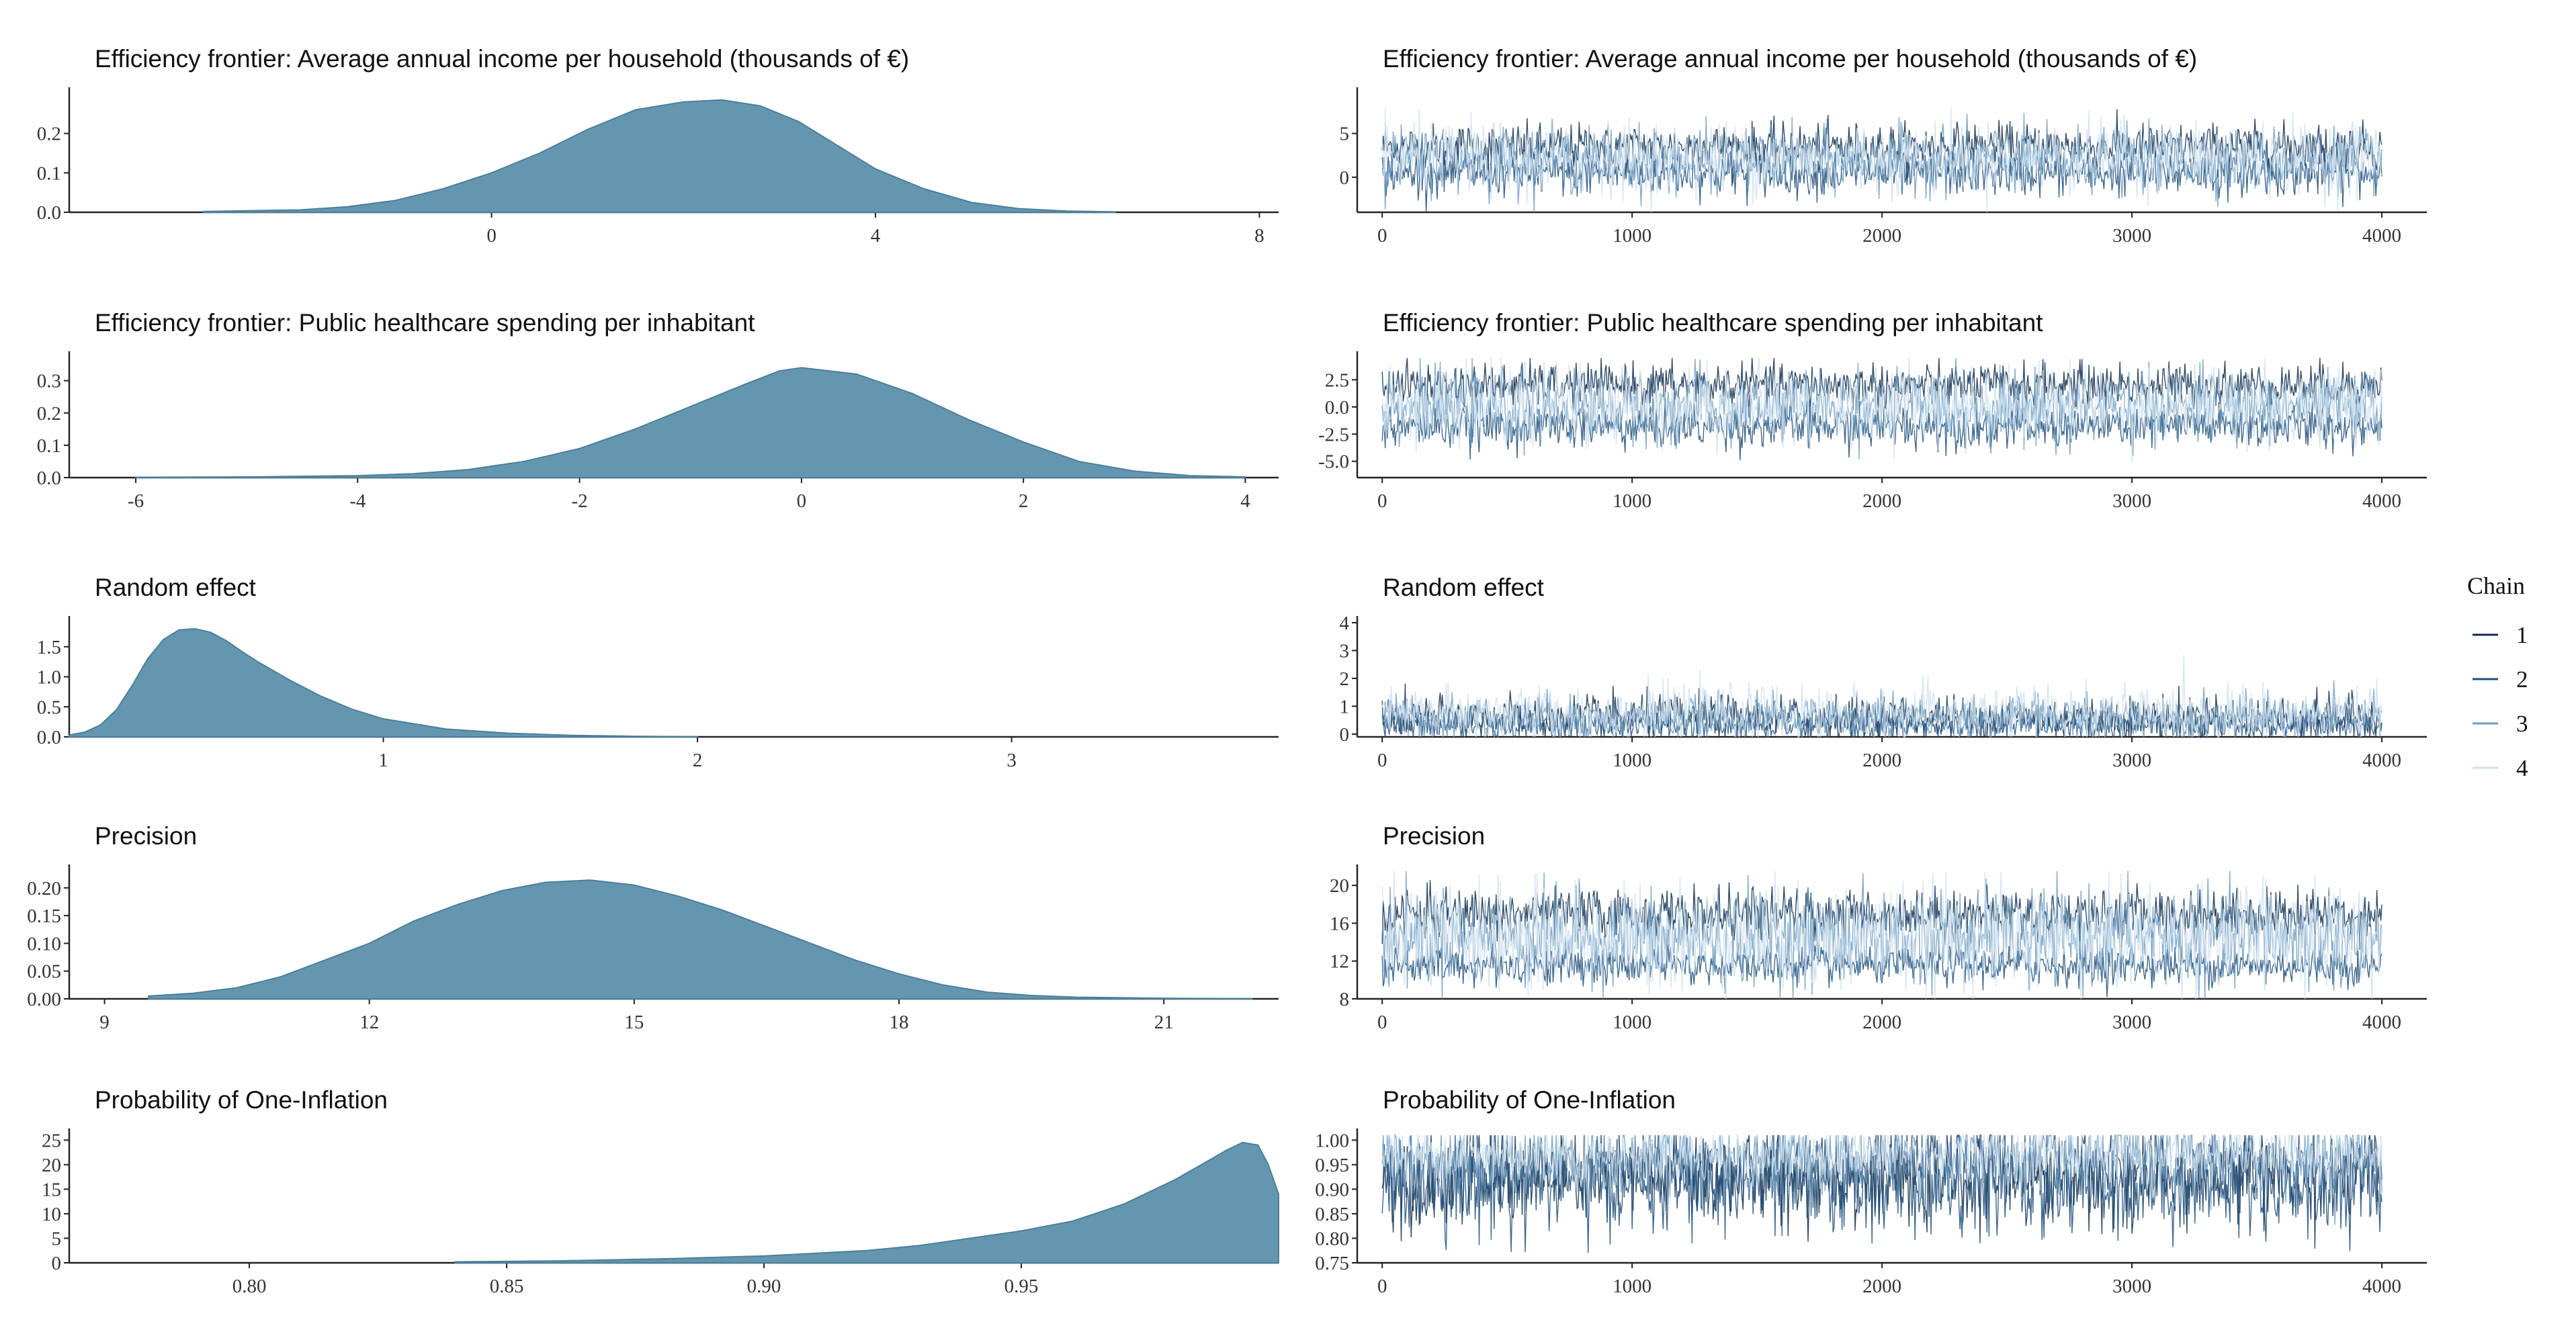  Describe the element at coordinates (49, 678) in the screenshot. I see `y-tick-label: 1.0` at that location.